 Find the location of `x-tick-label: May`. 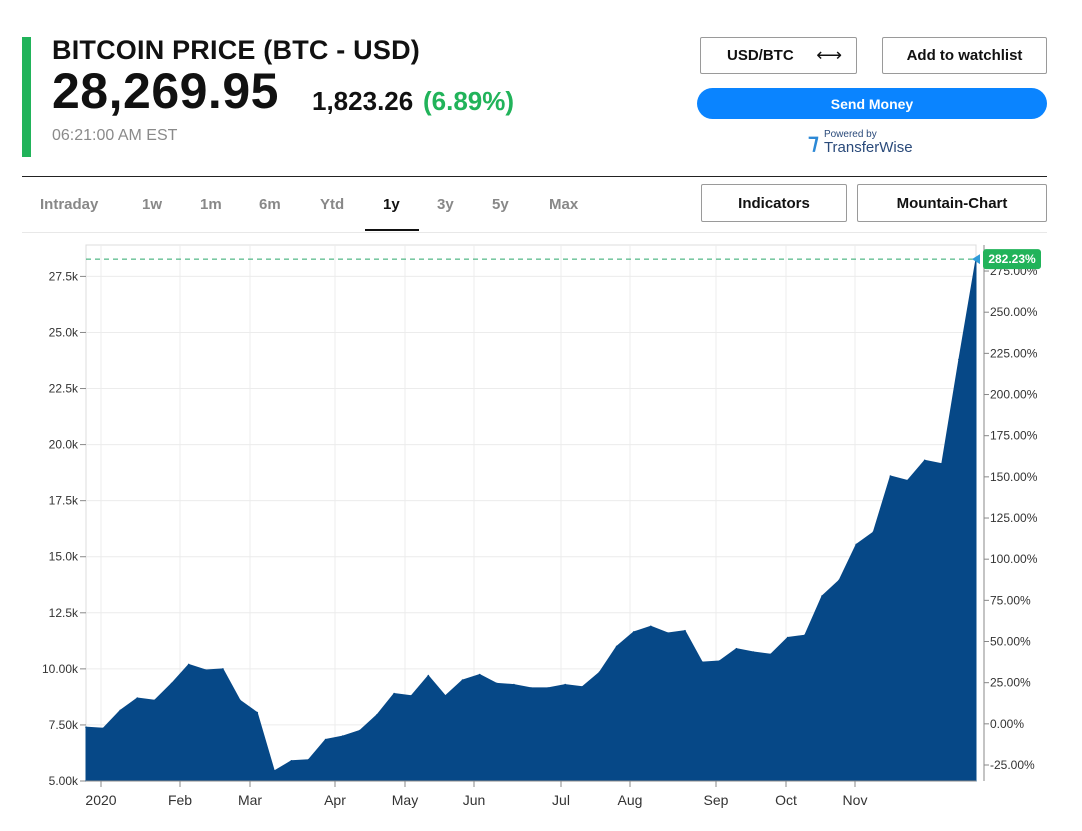

x-tick-label: May is located at coordinates (405, 800).